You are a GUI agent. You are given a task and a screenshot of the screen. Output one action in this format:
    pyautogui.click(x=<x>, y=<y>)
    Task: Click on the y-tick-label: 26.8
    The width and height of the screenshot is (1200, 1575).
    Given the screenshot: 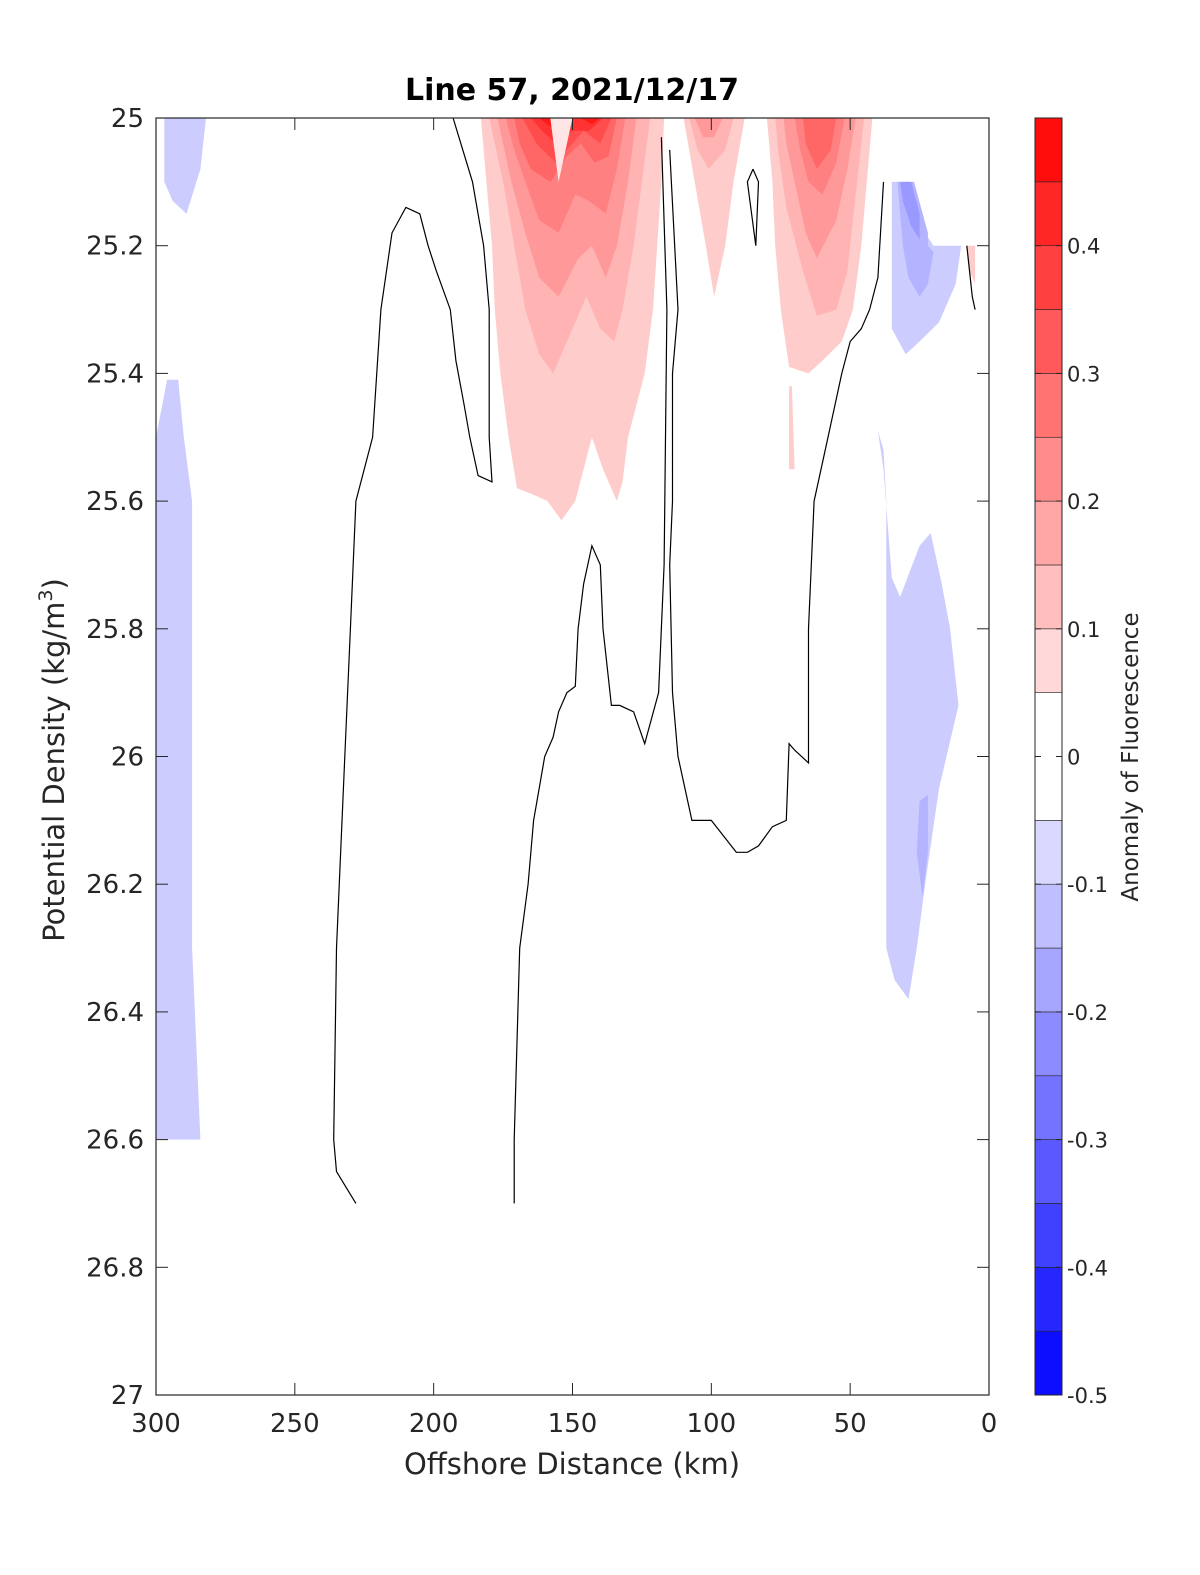 What is the action you would take?
    pyautogui.click(x=115, y=1268)
    